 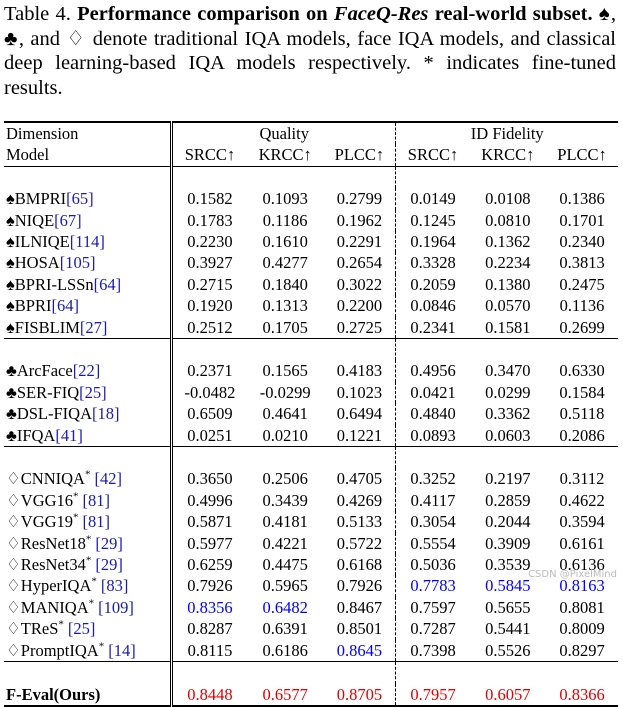 What do you see at coordinates (582, 629) in the screenshot?
I see `value-cell: 0.8009` at bounding box center [582, 629].